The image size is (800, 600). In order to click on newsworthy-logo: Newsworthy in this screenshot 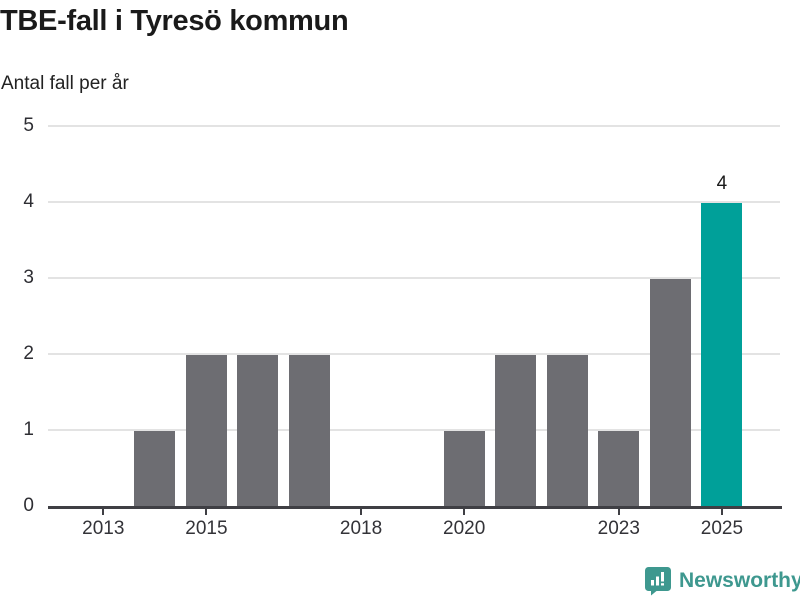, I will do `click(722, 581)`.